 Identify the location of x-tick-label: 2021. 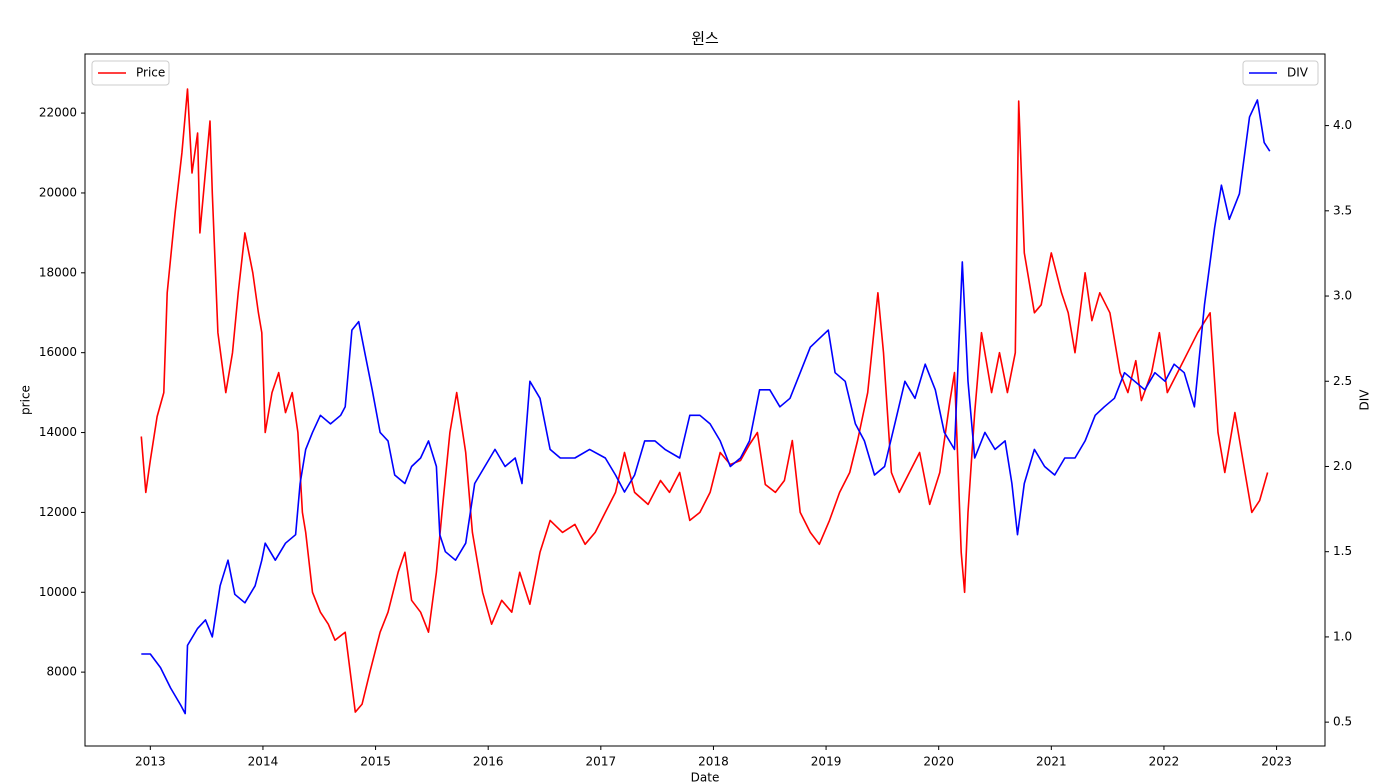
(1051, 762).